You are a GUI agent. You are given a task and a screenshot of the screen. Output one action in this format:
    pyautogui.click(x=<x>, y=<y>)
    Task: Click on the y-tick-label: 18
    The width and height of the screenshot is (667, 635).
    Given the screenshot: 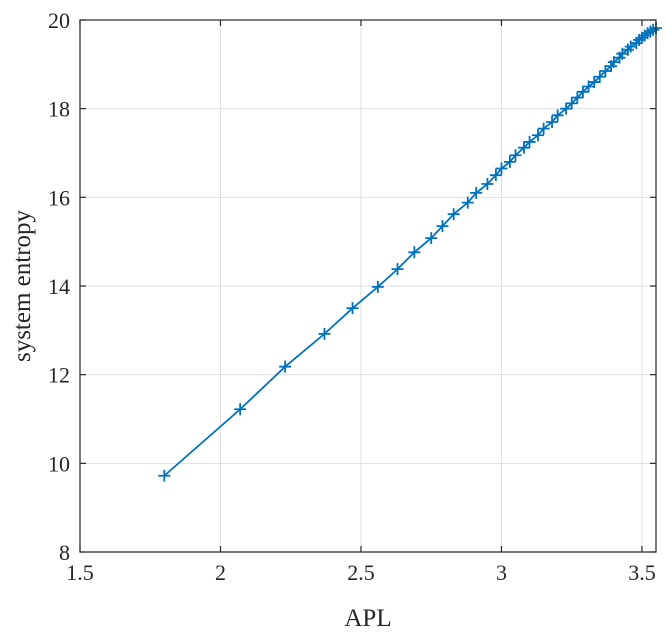 What is the action you would take?
    pyautogui.click(x=59, y=109)
    